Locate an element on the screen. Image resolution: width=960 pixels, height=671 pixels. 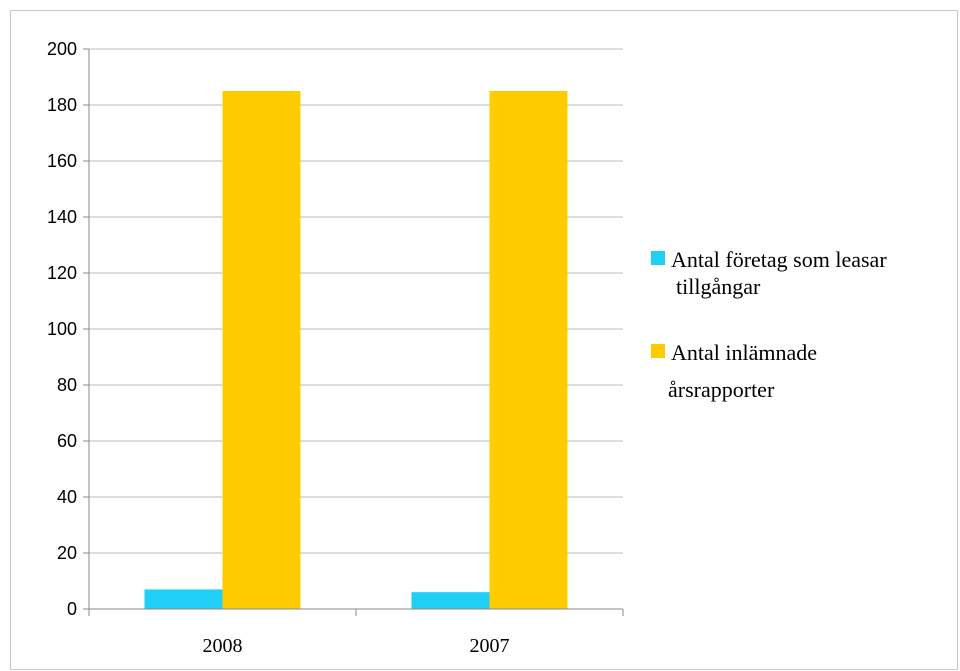
legend-label: Antal inlämnade is located at coordinates (744, 352).